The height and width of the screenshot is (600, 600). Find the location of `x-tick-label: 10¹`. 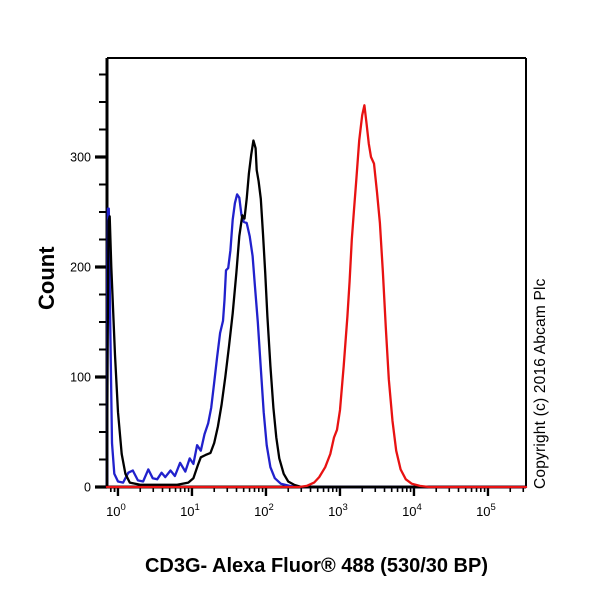

x-tick-label: 10¹ is located at coordinates (190, 510).